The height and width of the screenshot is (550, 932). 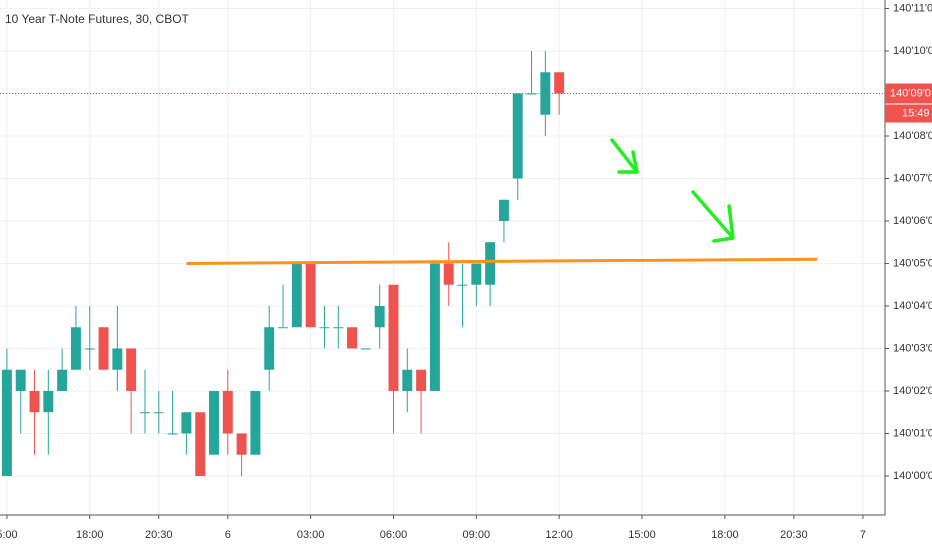 I want to click on chart-title: 10 Year T-Note Futures, 30, CBOT, so click(x=97, y=19).